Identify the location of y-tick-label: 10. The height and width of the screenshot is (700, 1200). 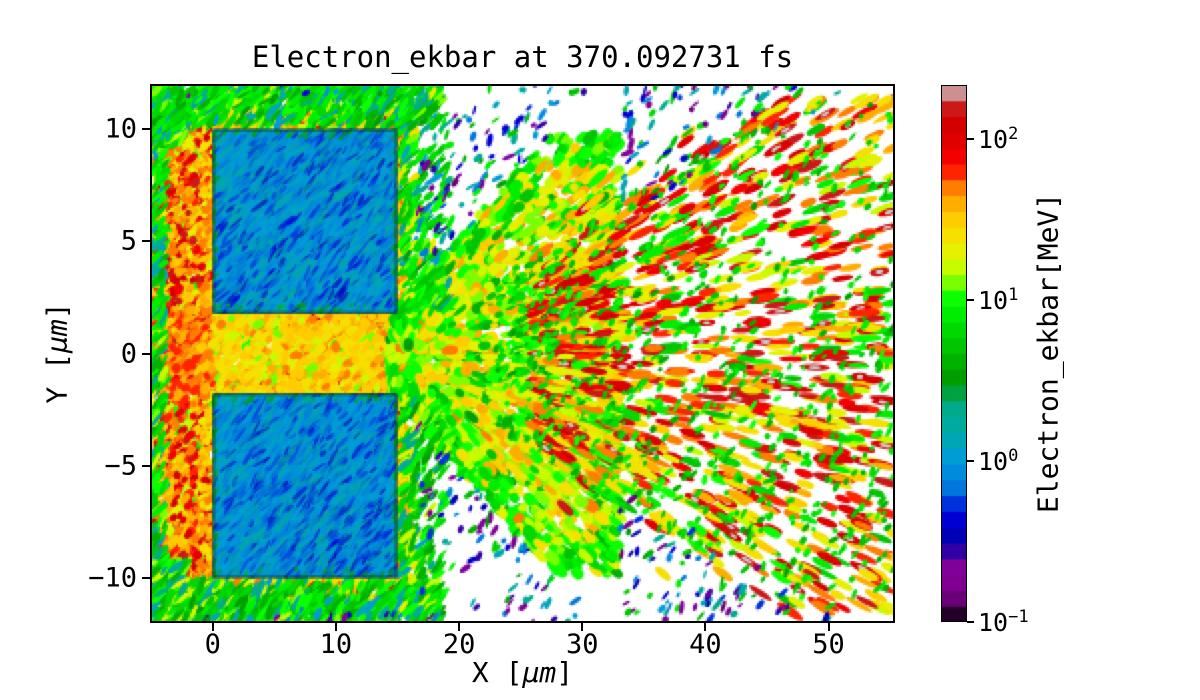
(120, 129).